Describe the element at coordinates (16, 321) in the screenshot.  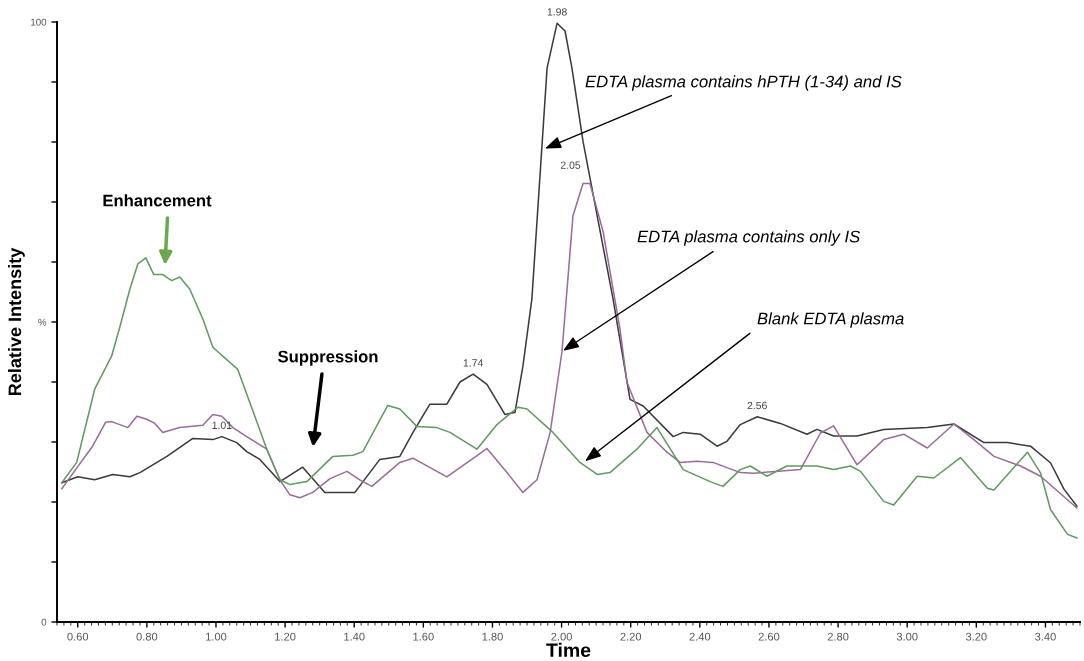
I see `y-axis-title: Relative Intensity` at that location.